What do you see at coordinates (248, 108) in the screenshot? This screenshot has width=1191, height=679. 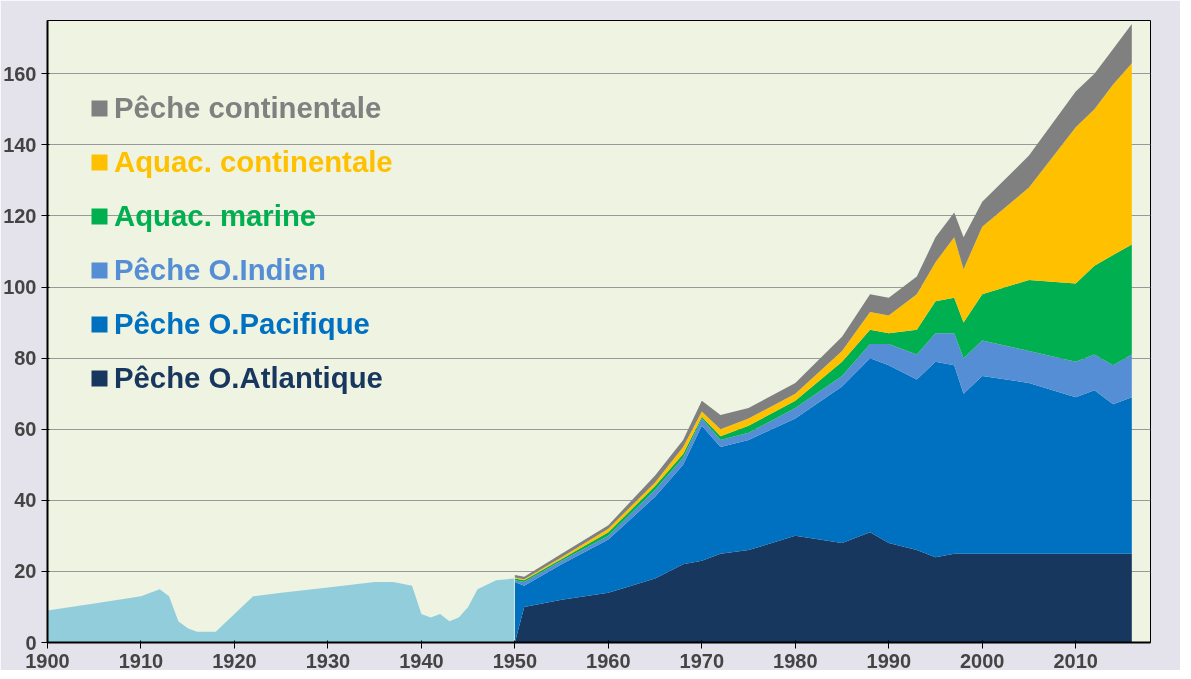 I see `legend-label: Pêche continentale` at bounding box center [248, 108].